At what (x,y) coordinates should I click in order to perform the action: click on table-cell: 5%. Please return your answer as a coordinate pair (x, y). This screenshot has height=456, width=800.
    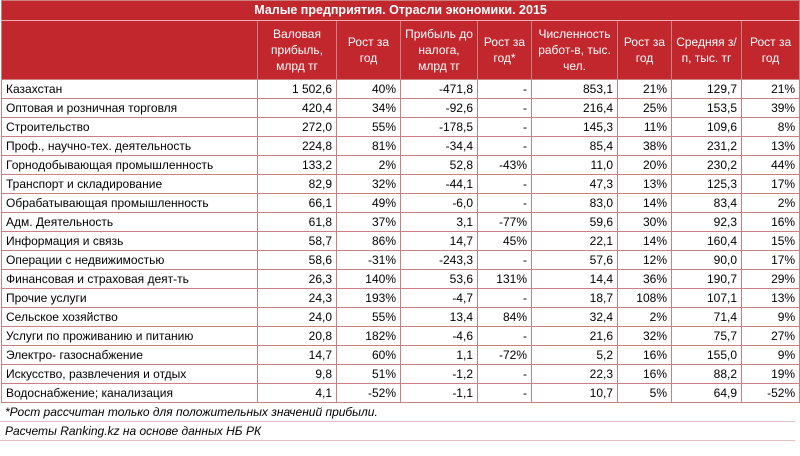
    Looking at the image, I should click on (644, 393).